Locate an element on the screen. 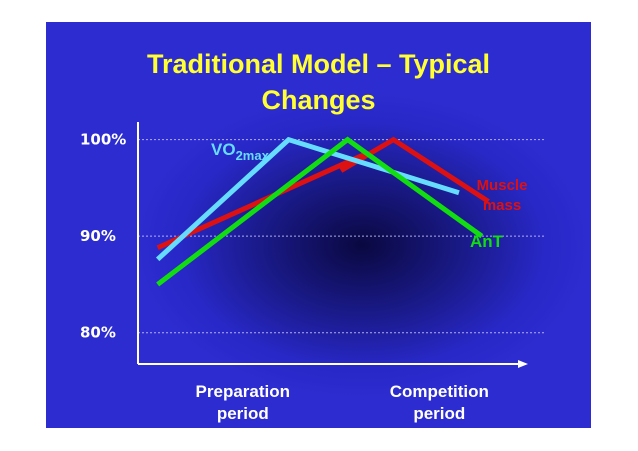 The image size is (638, 451). series-label-vo2max: VO2max is located at coordinates (240, 151).